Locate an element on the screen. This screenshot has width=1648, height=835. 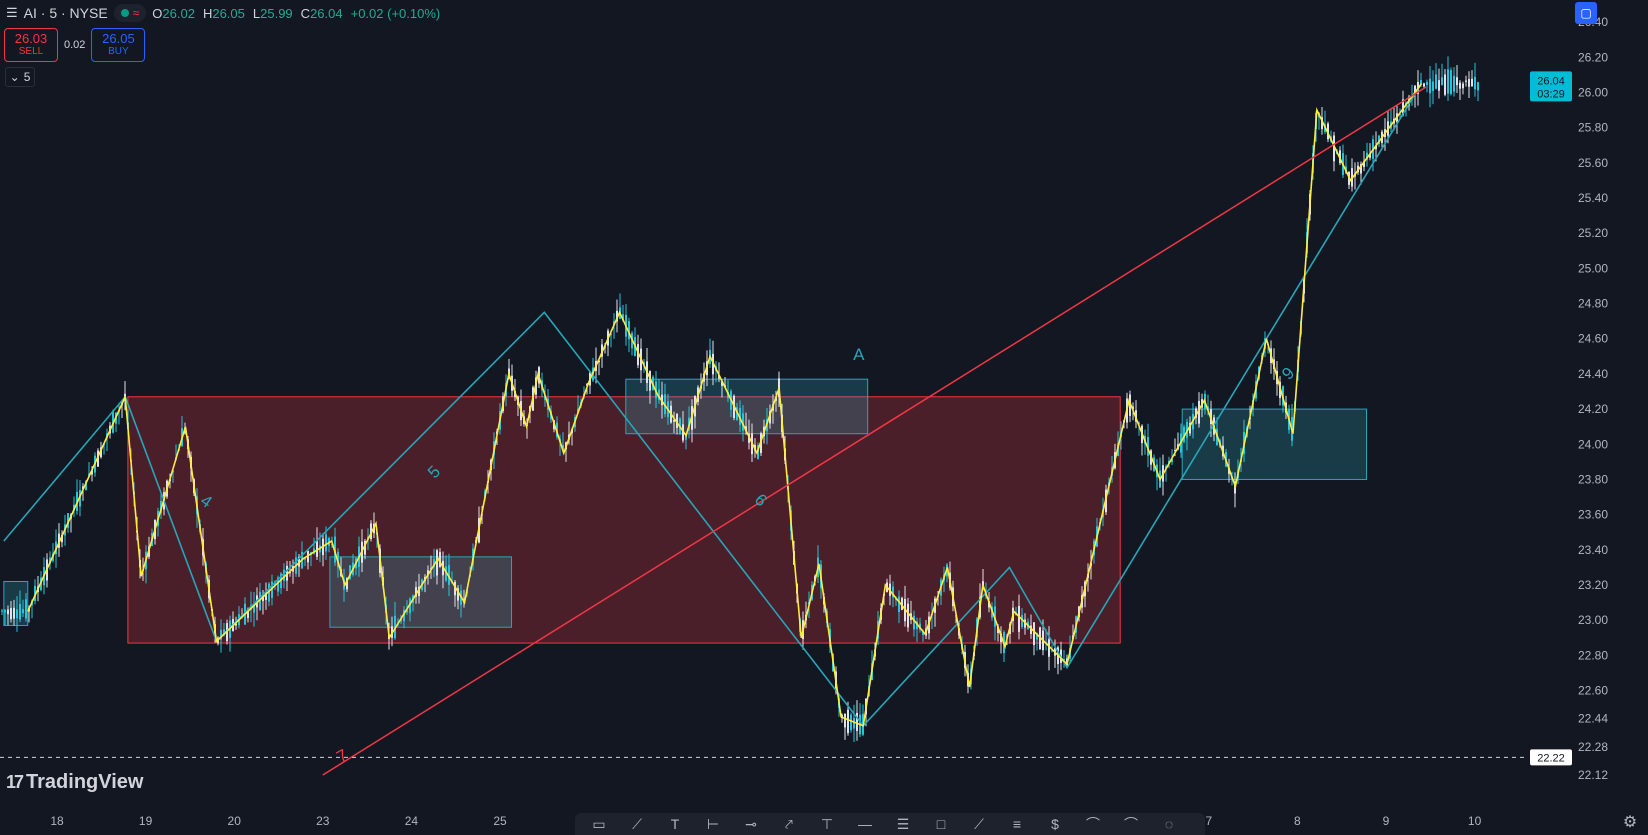
x-tick-label: 8 is located at coordinates (1297, 821).